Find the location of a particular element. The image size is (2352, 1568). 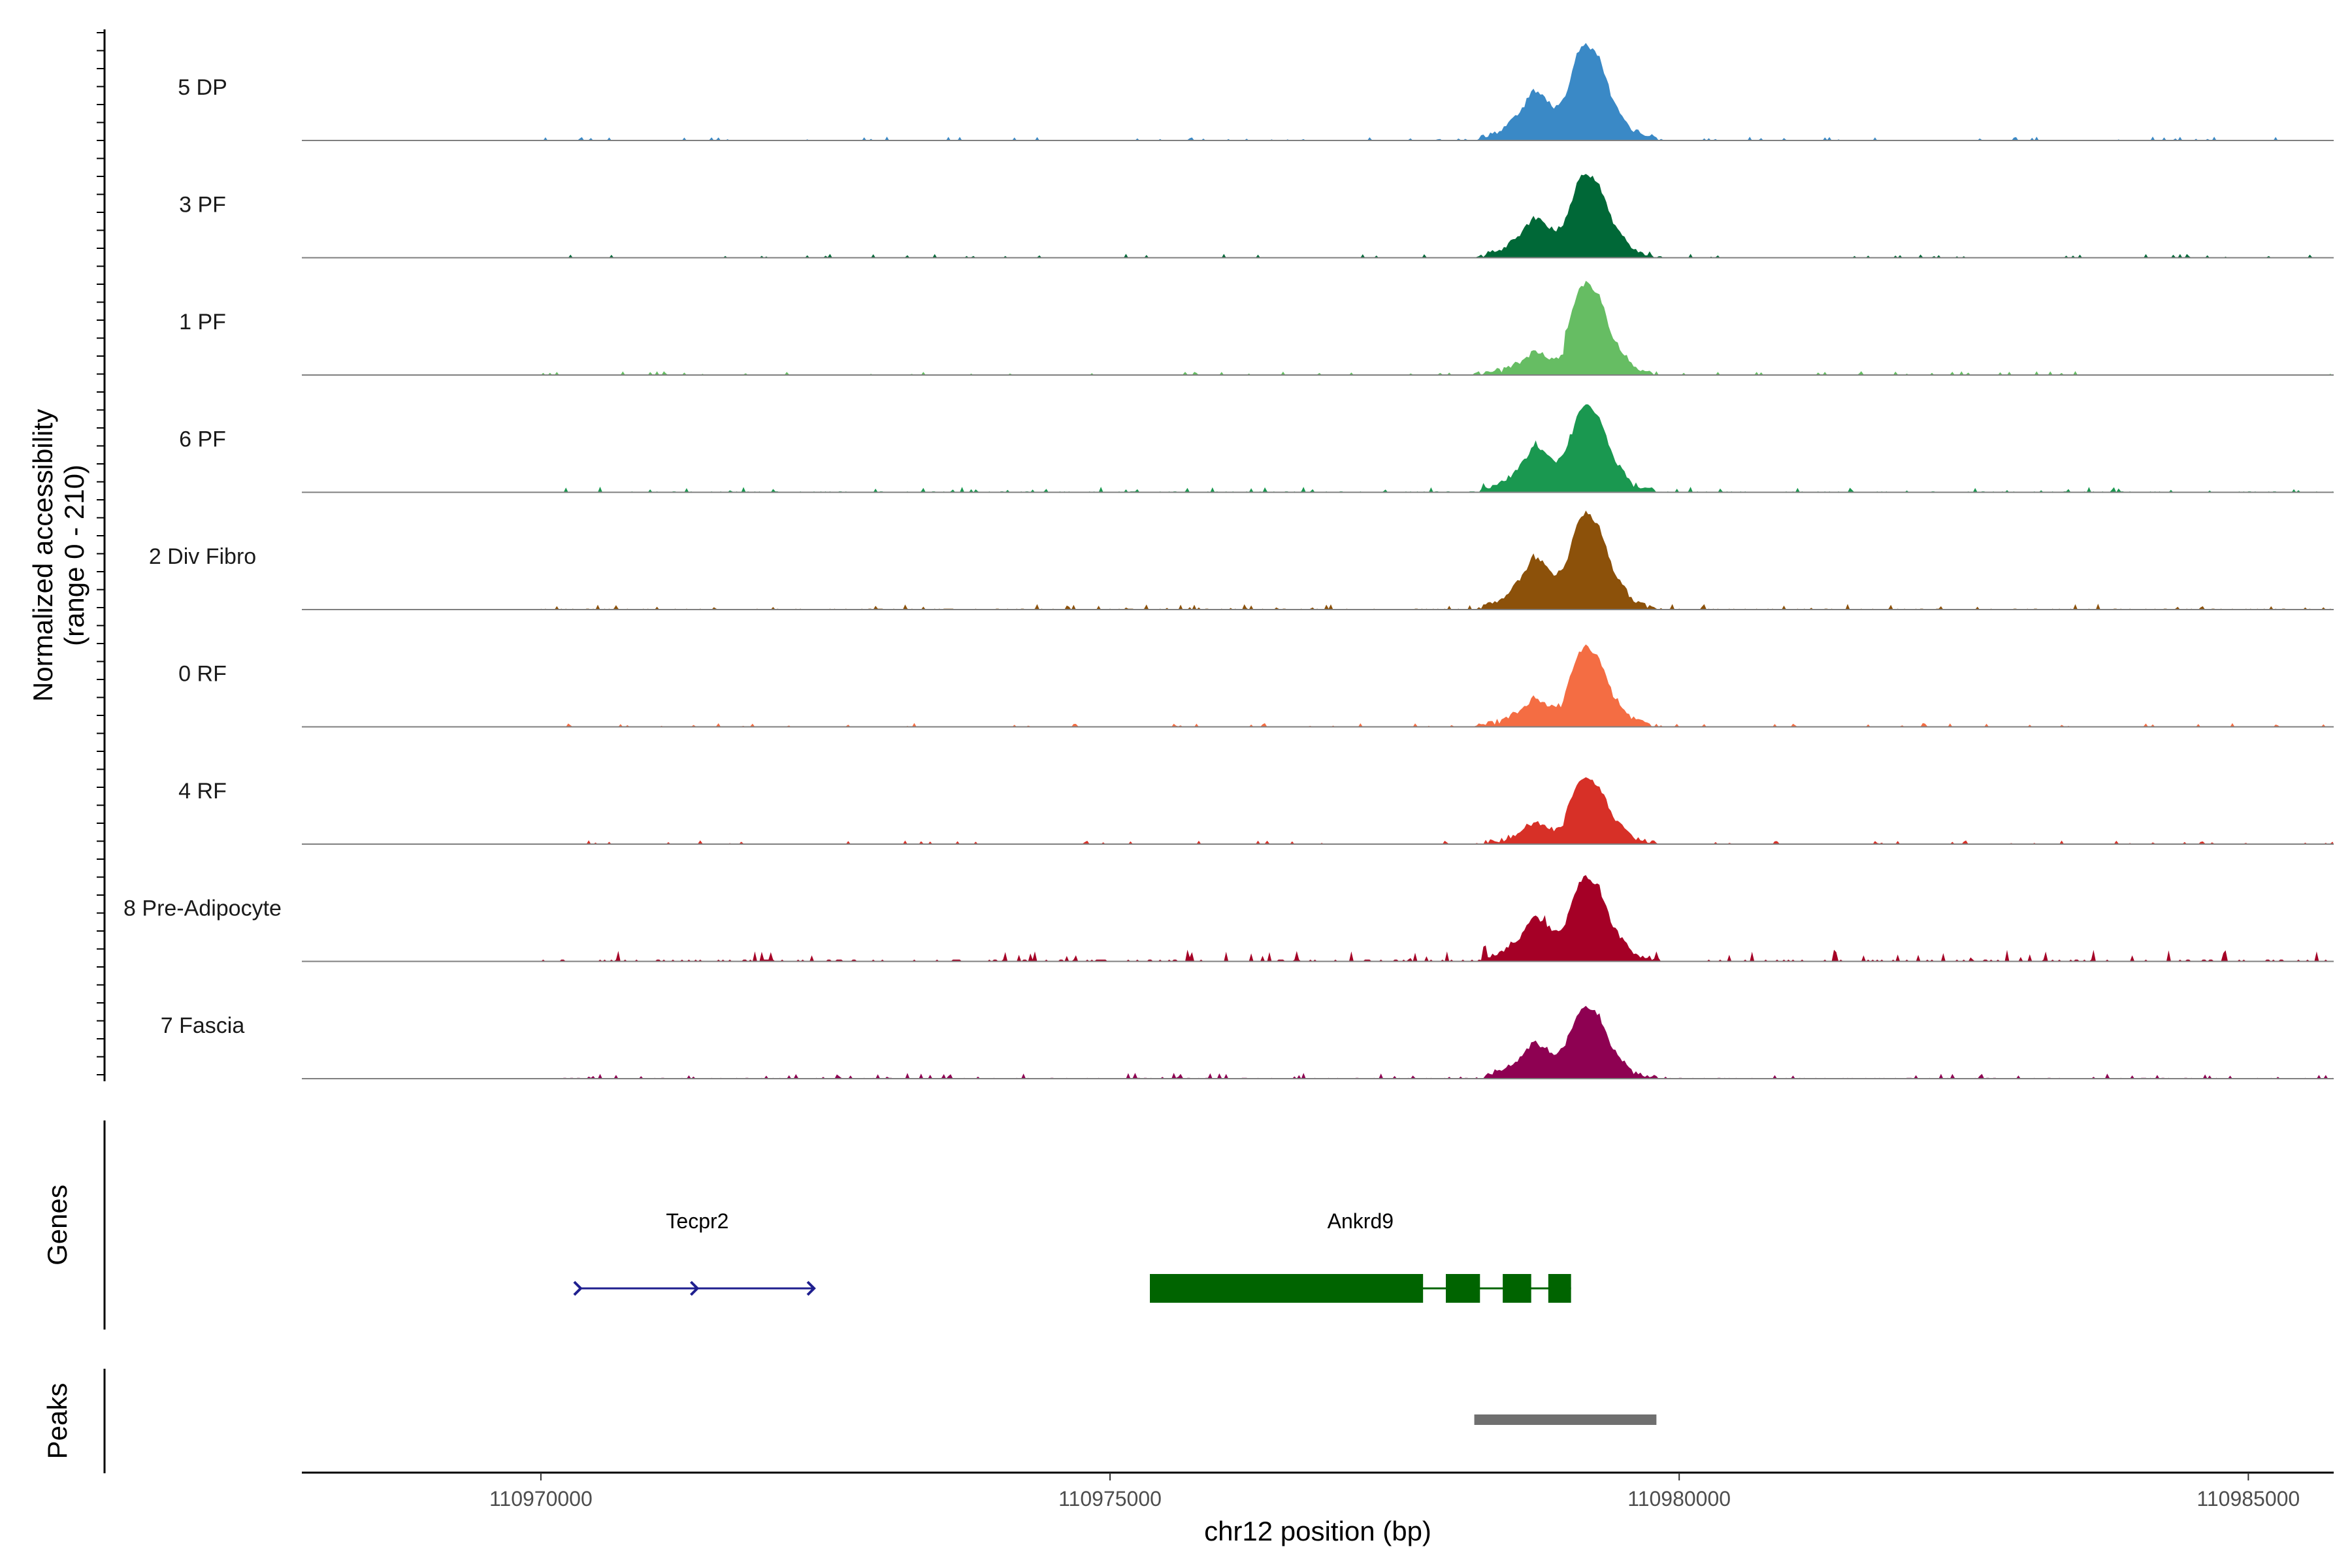

y-axis-title-line2: (range 0 - 210) is located at coordinates (74, 555).